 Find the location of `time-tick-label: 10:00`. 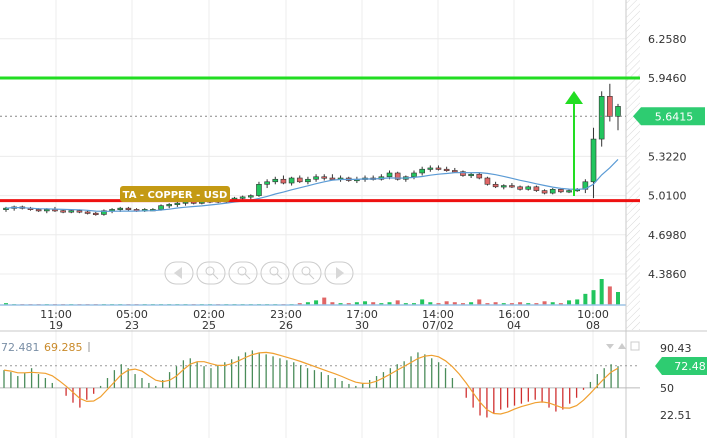

time-tick-label: 10:00 is located at coordinates (593, 314).